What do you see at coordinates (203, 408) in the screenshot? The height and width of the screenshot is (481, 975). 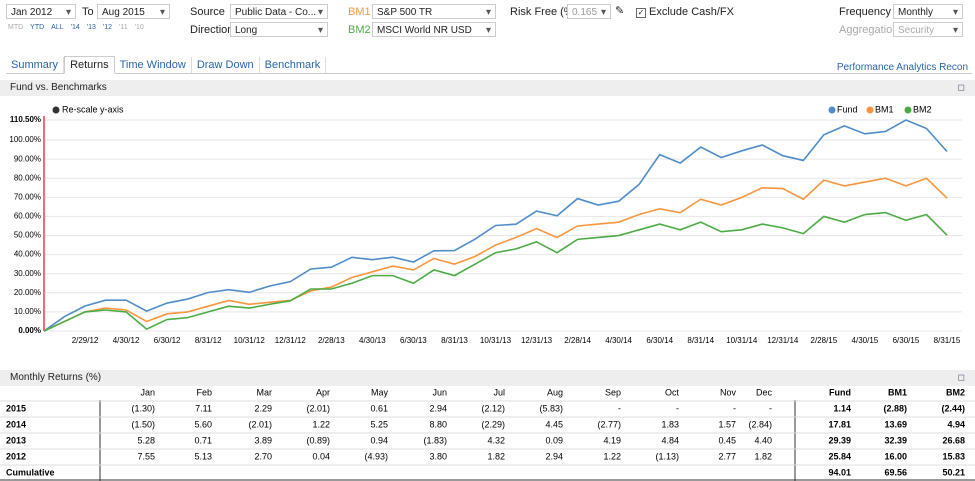 I see `cell: 7.11` at bounding box center [203, 408].